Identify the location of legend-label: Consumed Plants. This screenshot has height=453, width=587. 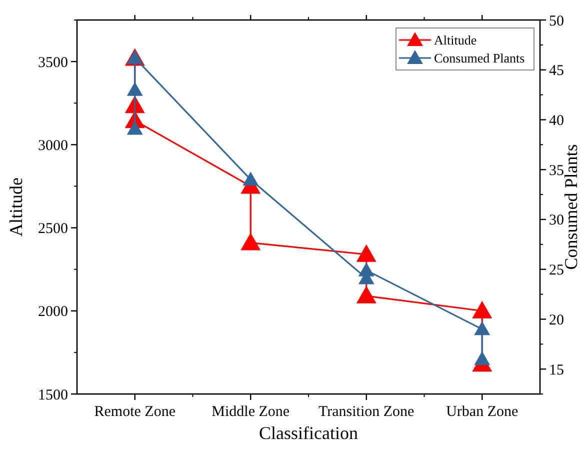
(479, 58).